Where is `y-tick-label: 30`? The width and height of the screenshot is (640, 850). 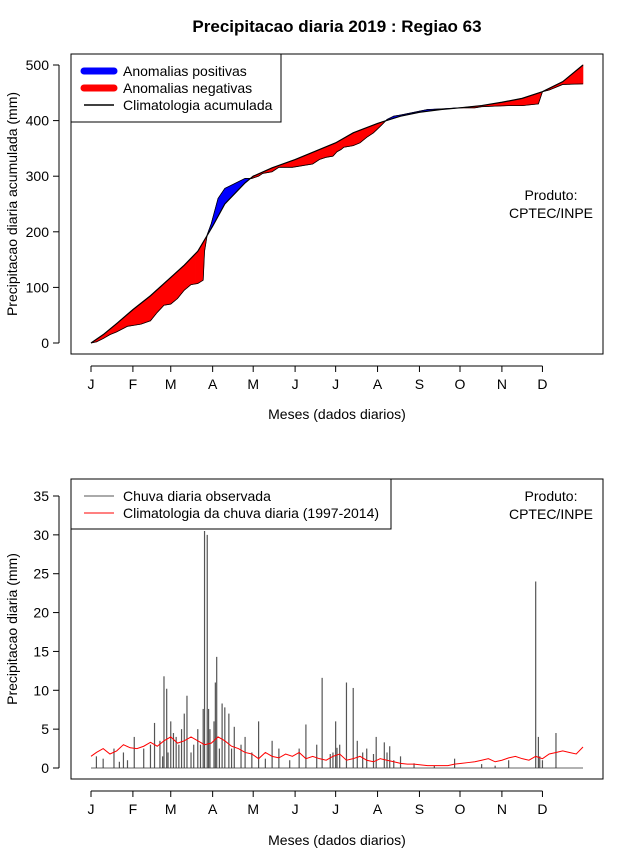 y-tick-label: 30 is located at coordinates (41, 535).